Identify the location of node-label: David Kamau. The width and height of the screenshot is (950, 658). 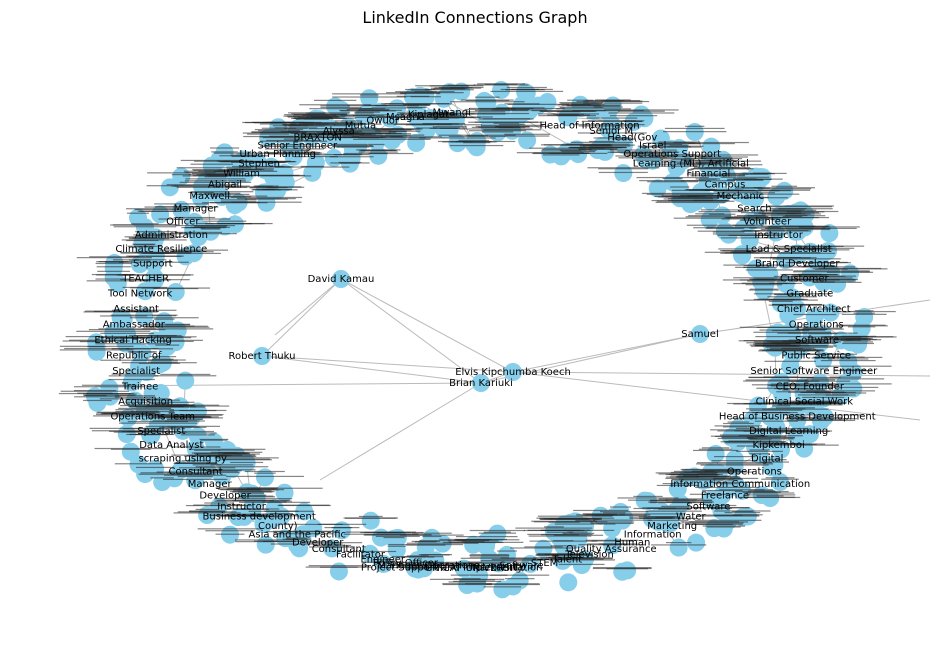
(341, 279).